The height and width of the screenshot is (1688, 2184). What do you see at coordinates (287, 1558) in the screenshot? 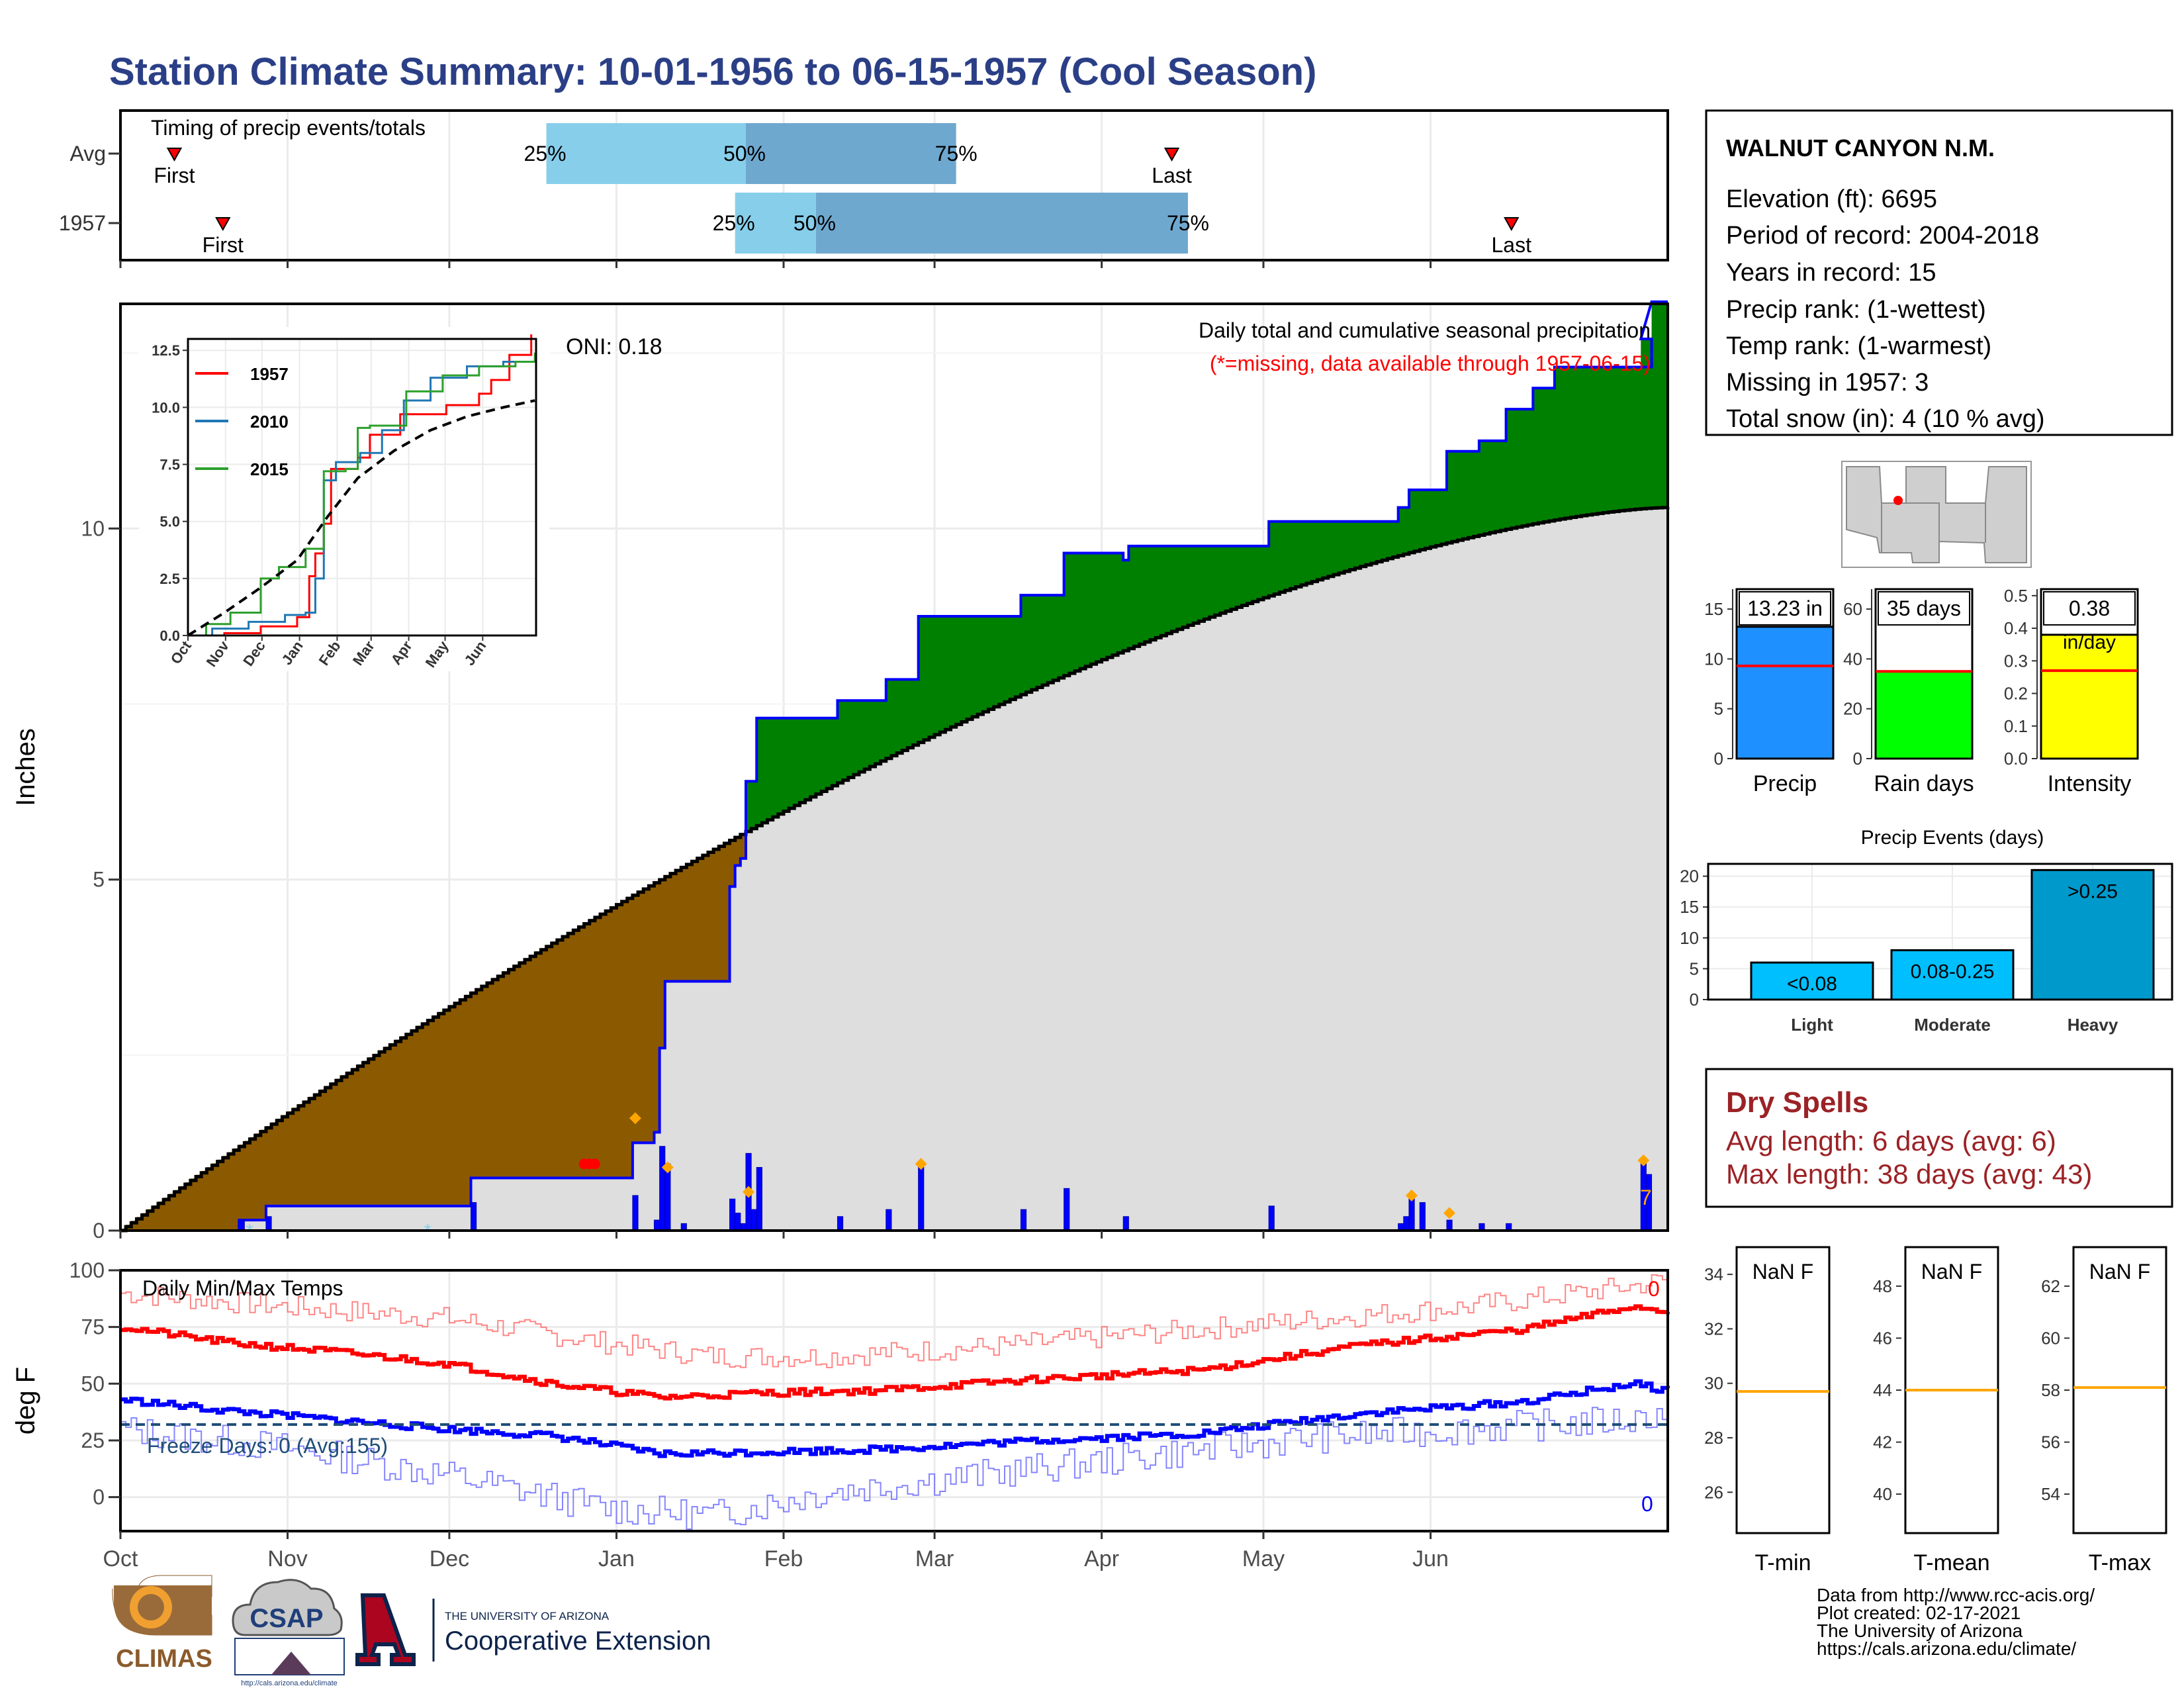
I see `month-label-nov: Nov` at bounding box center [287, 1558].